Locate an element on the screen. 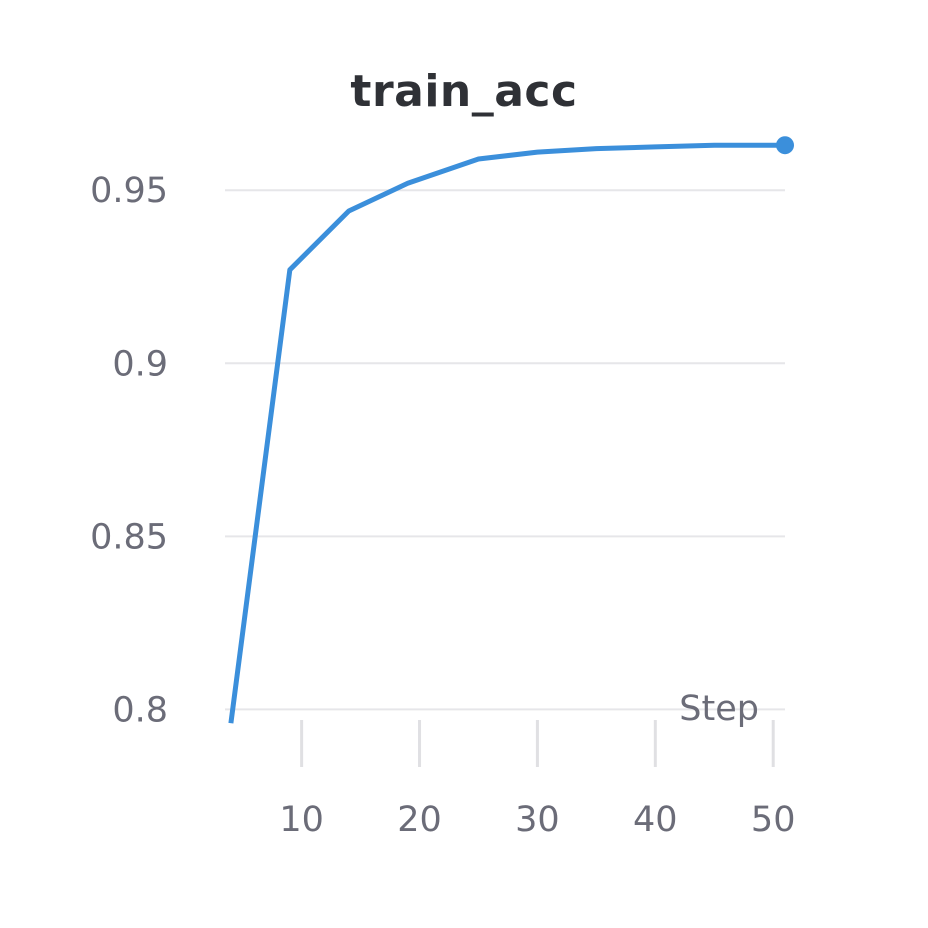 This screenshot has height=928, width=928. y-tick-label: 0.95 is located at coordinates (129, 191).